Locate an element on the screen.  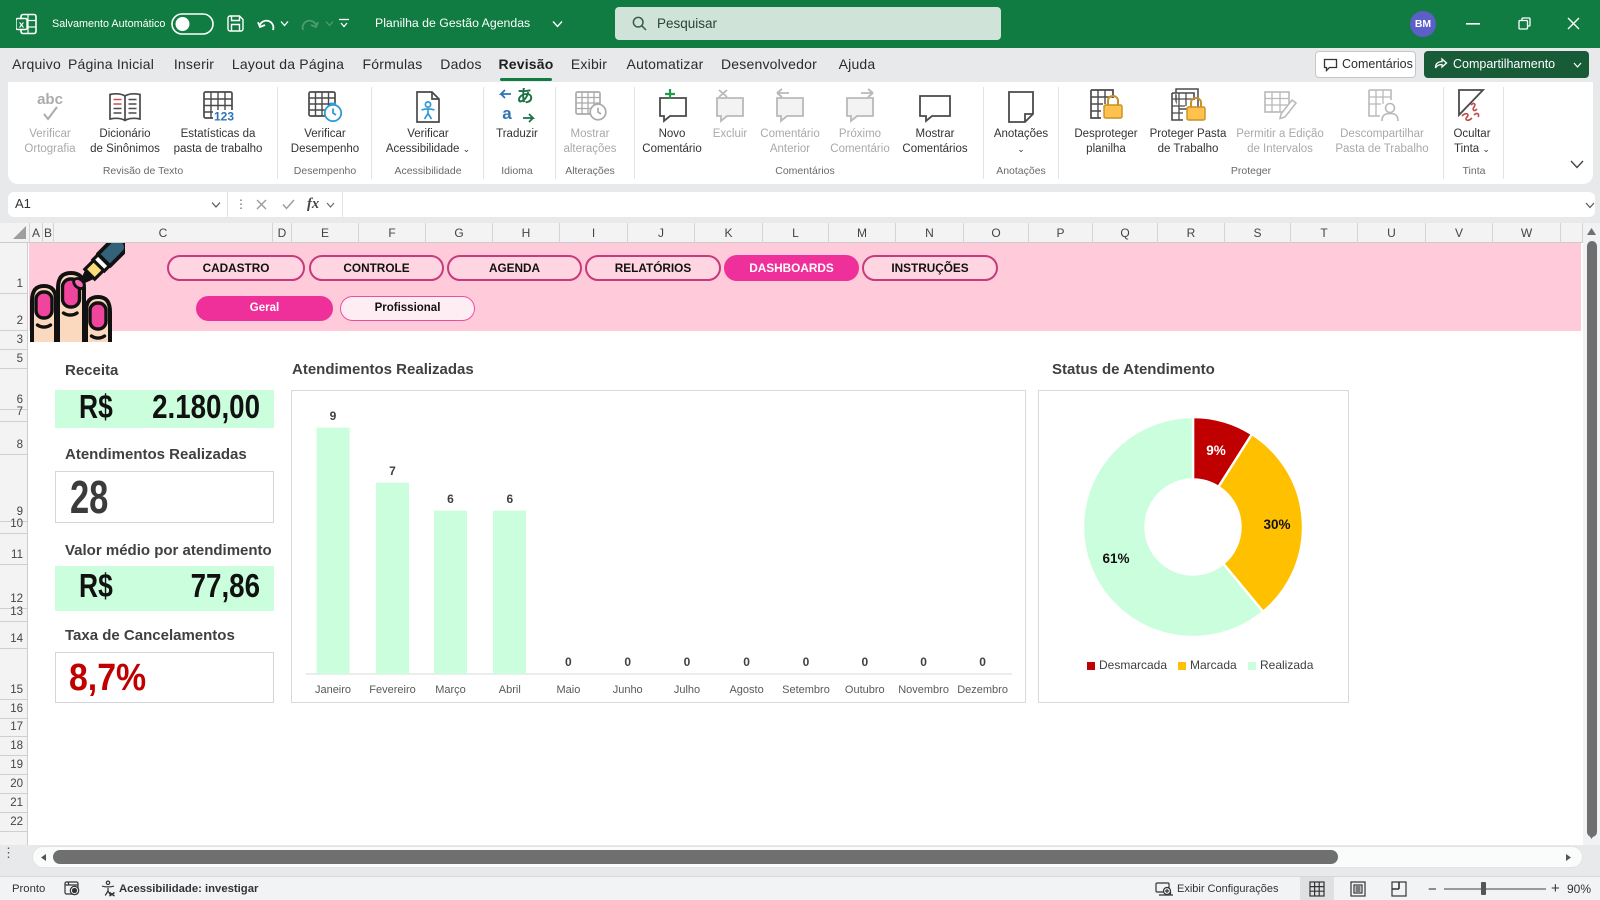
svg-text: abc is located at coordinates (50, 99).